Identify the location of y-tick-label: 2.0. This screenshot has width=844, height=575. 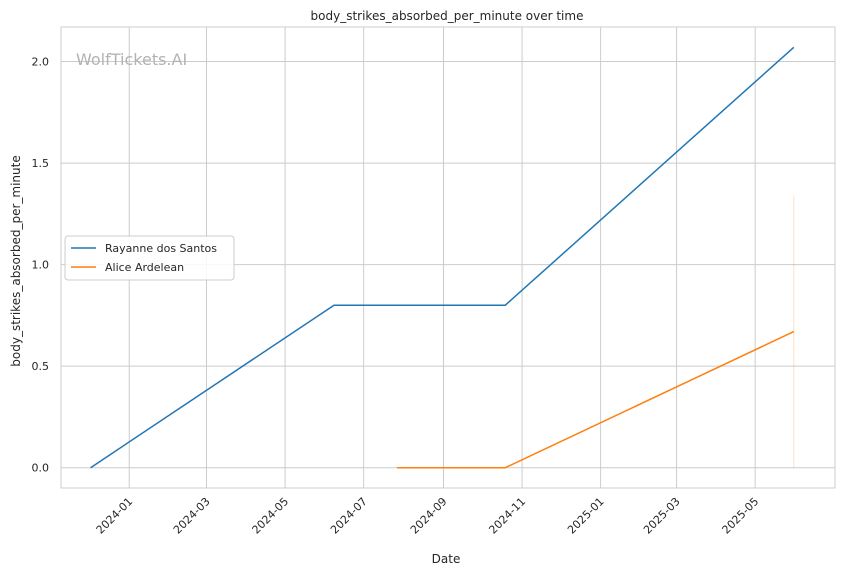
(41, 62).